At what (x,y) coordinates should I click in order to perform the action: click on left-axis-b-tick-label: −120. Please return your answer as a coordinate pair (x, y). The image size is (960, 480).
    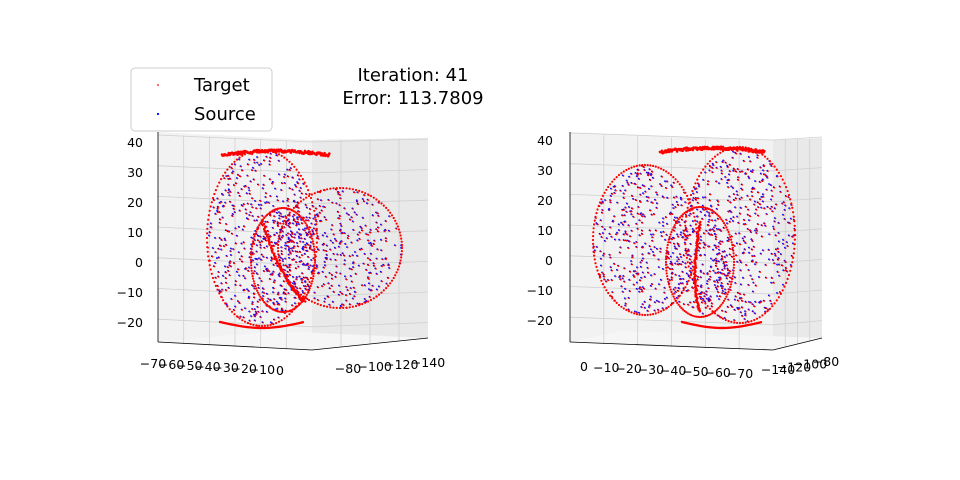
    Looking at the image, I should click on (401, 364).